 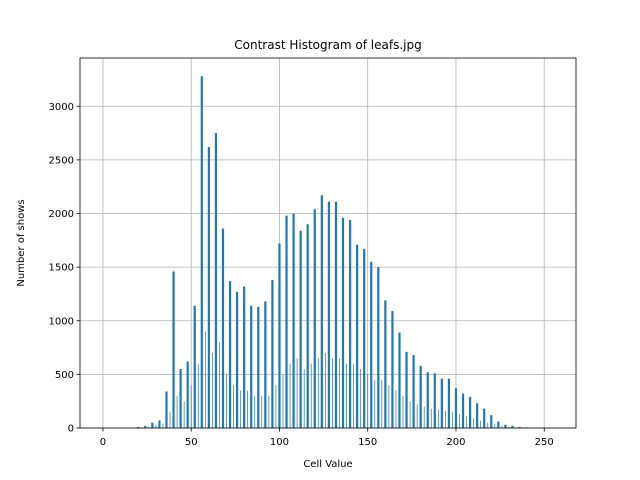 I want to click on chart-title: Contrast Histogram of leafs.jpg, so click(x=327, y=45).